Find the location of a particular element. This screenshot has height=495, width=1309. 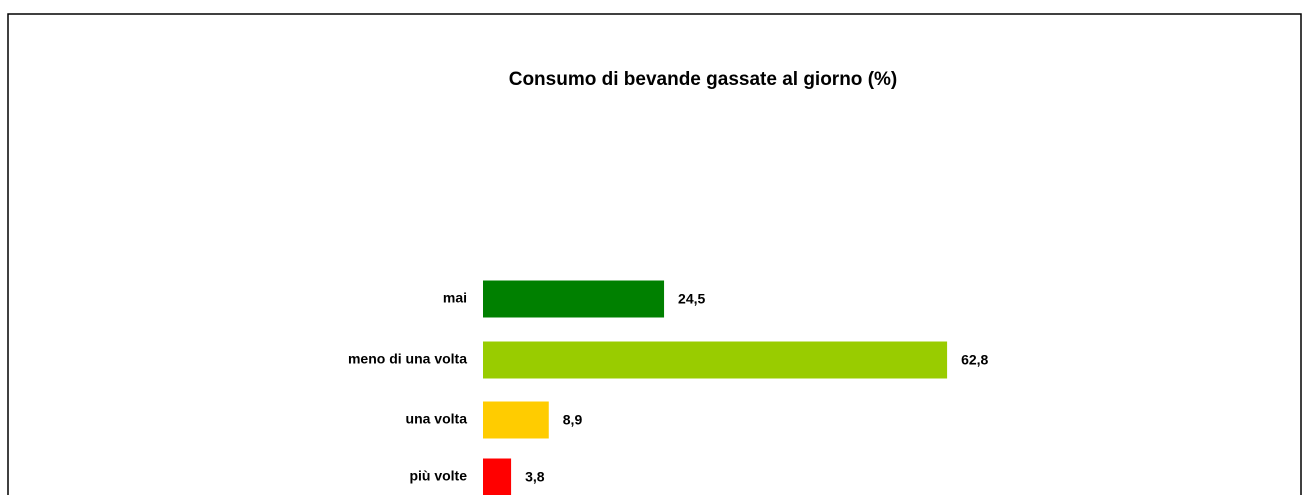

value-label: 3,8 is located at coordinates (535, 477).